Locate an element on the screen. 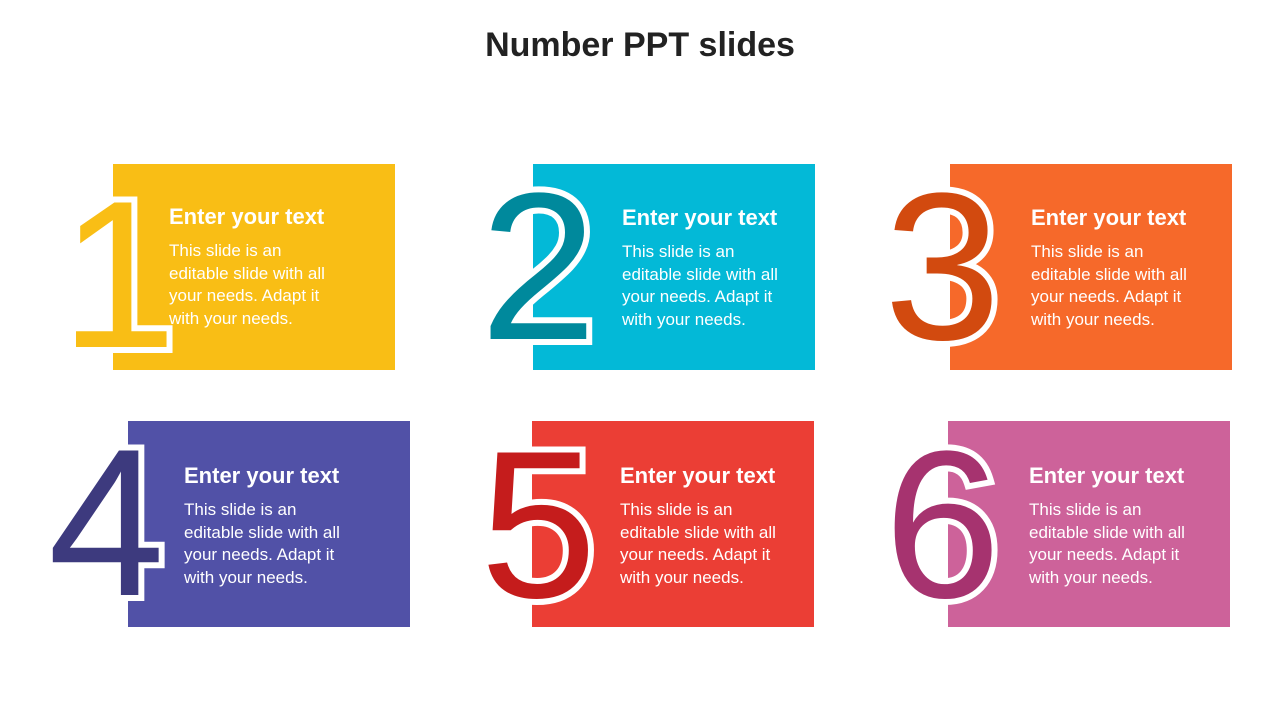 This screenshot has height=720, width=1280. number-digit-5: 5 is located at coordinates (538, 524).